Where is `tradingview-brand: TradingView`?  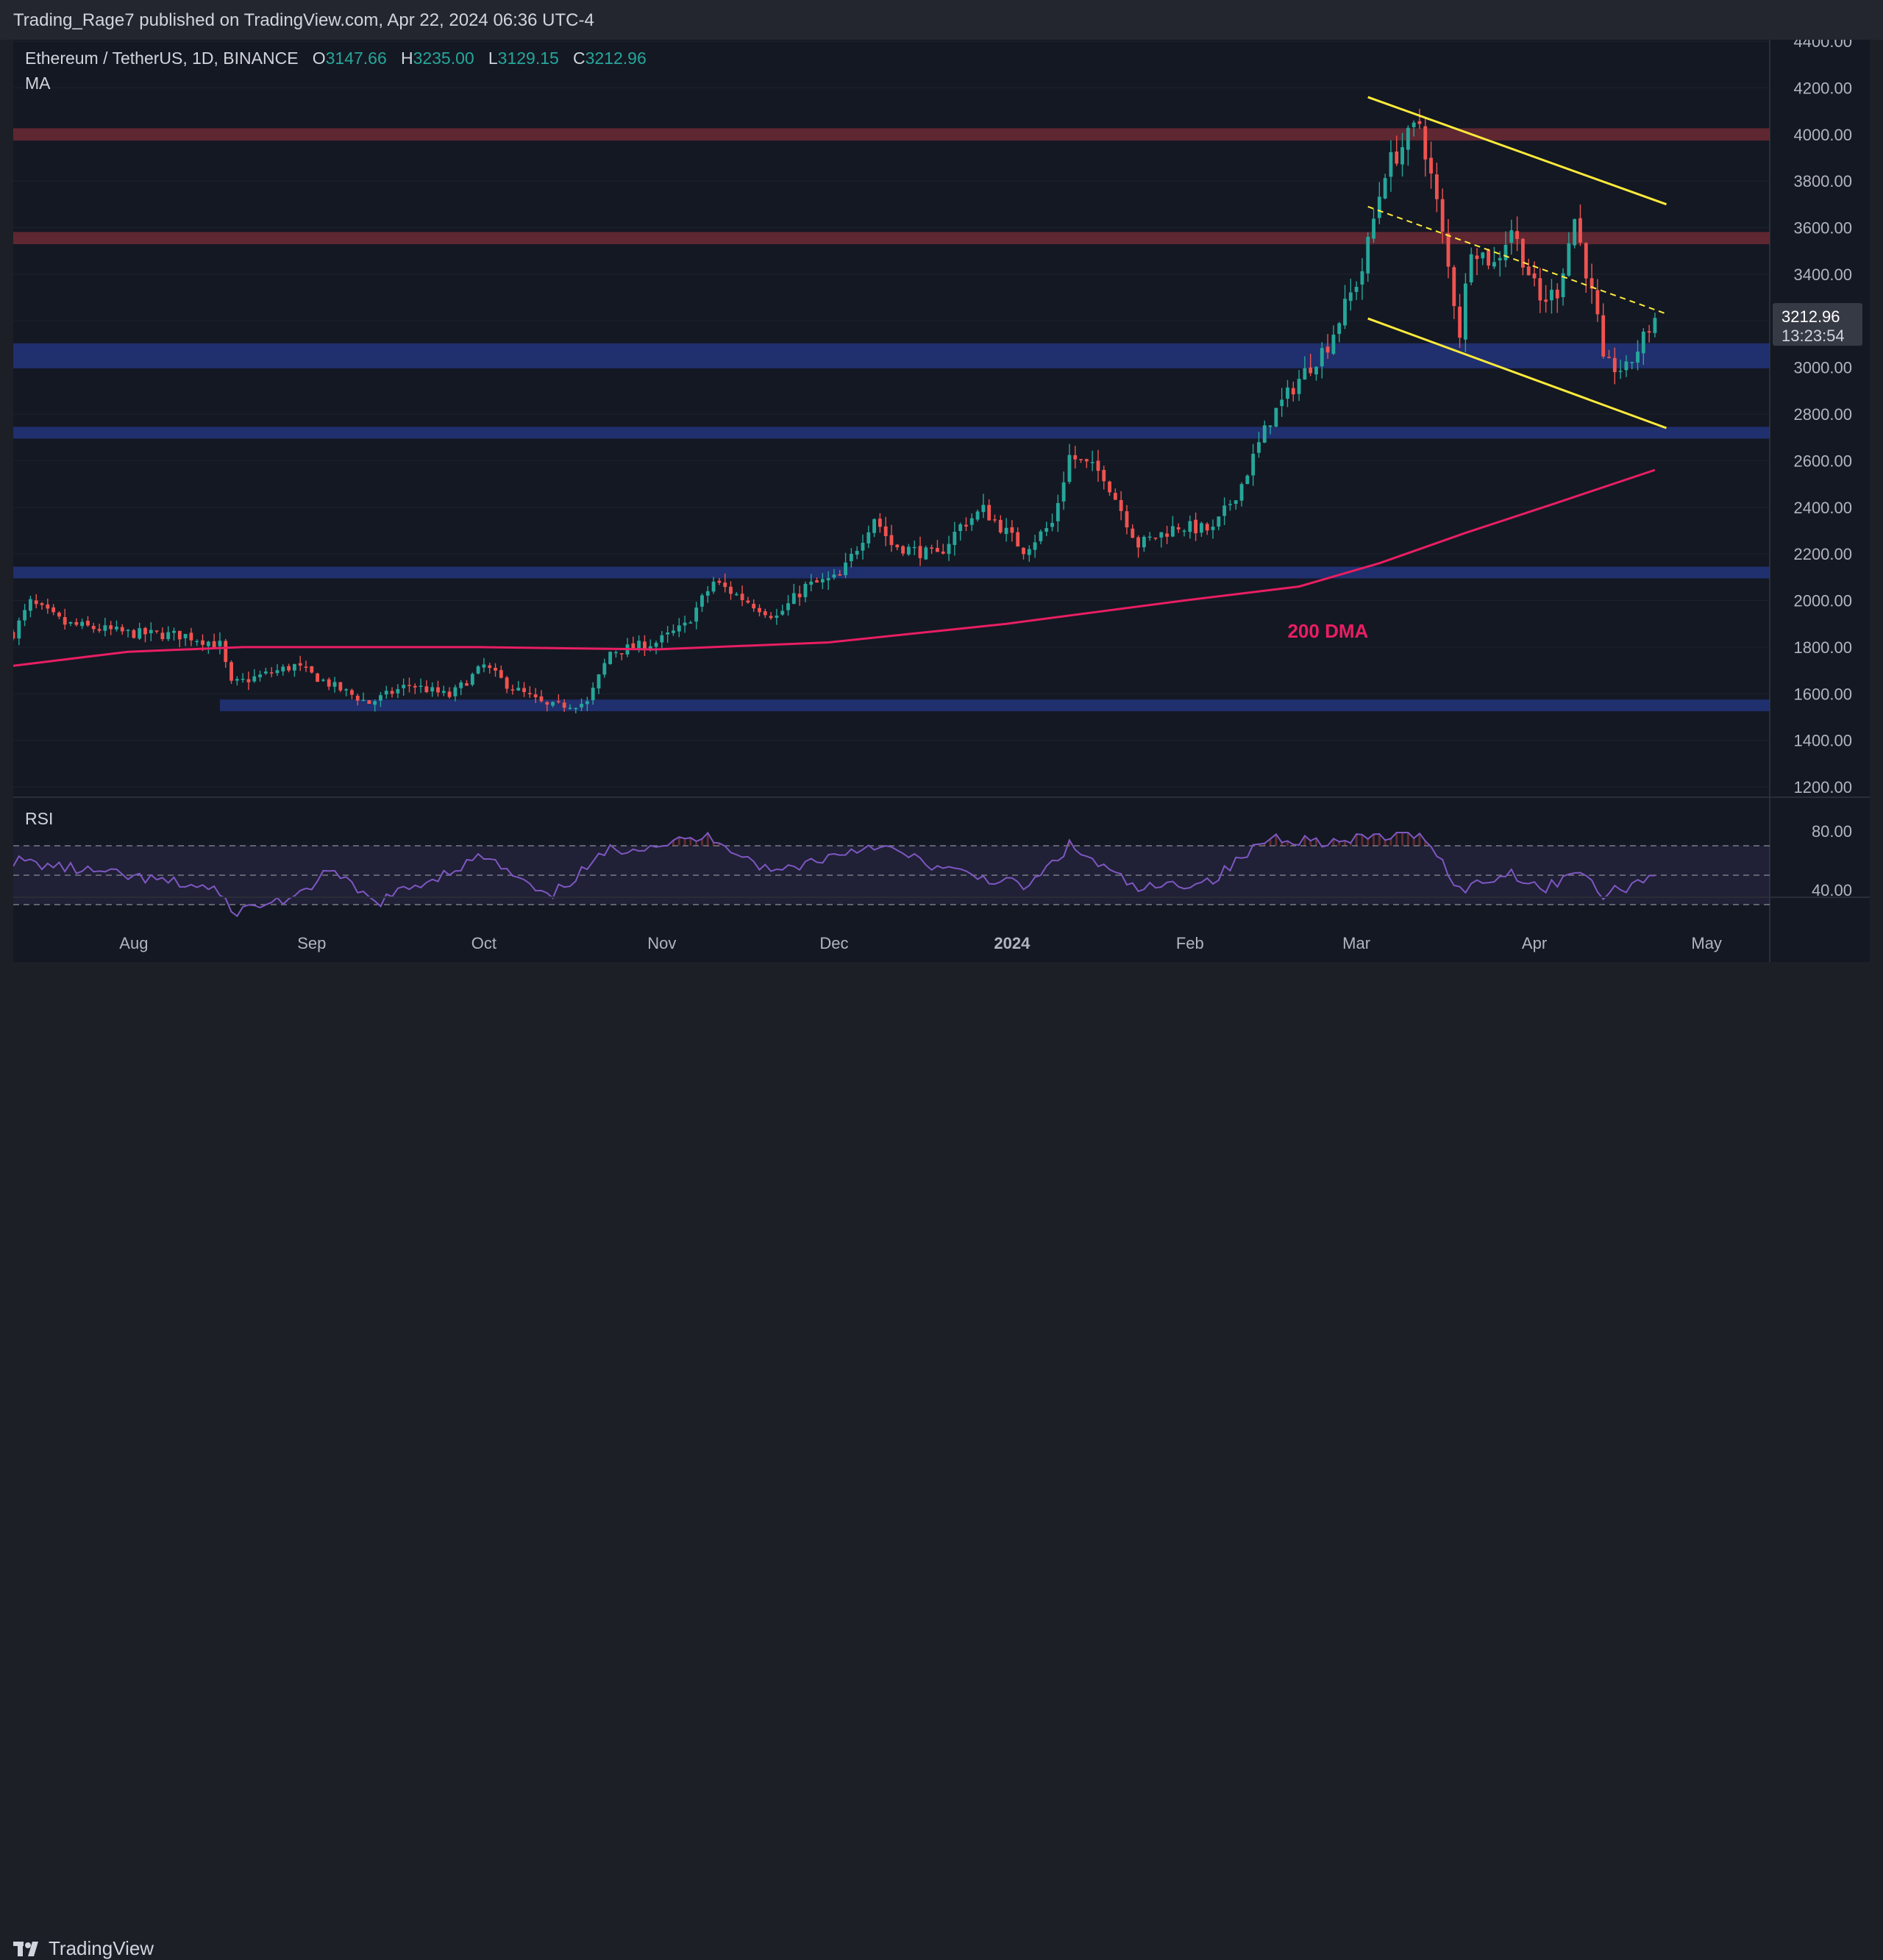
tradingview-brand: TradingView is located at coordinates (102, 1948).